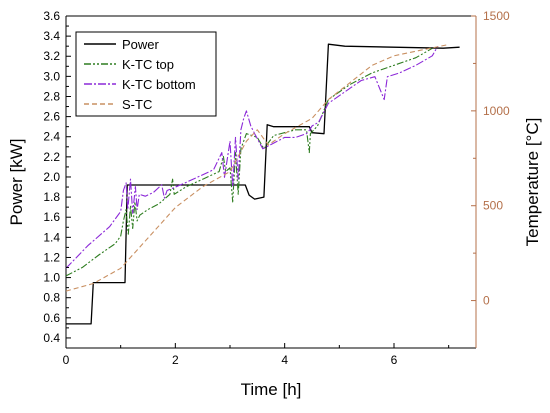 The width and height of the screenshot is (550, 413). I want to click on legend: Power K-TC top K-TC bottom S-TC, so click(146, 74).